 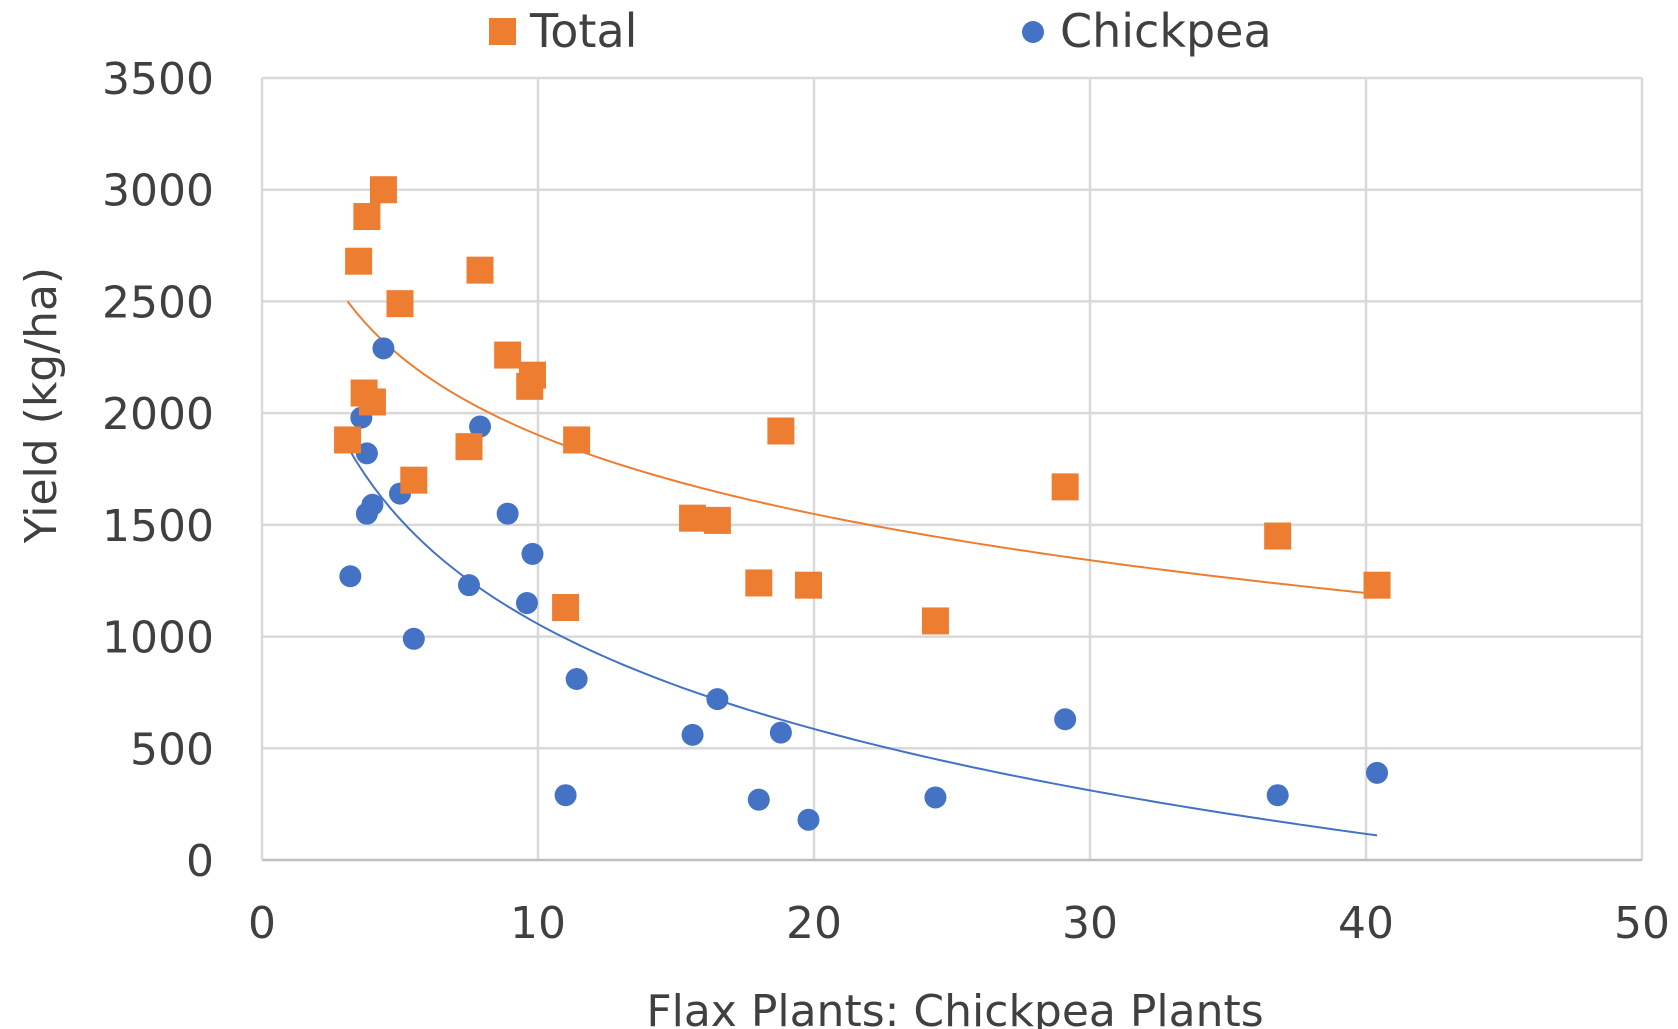 I want to click on y-tick-label: 3000, so click(x=158, y=191).